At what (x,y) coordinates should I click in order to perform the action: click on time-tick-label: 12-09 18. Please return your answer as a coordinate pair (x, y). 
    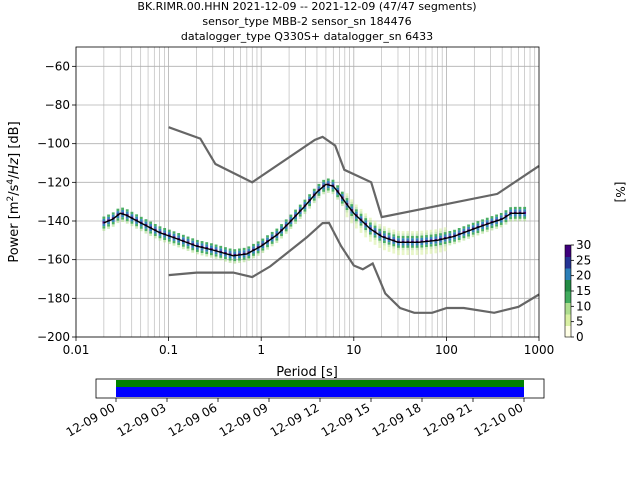
    Looking at the image, I should click on (397, 419).